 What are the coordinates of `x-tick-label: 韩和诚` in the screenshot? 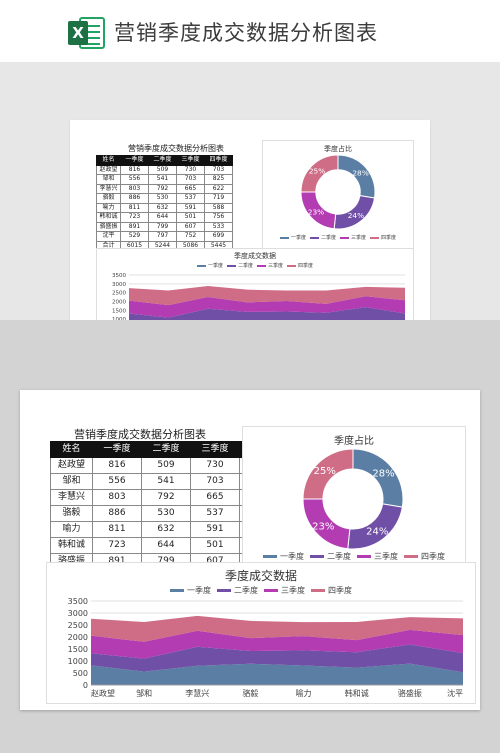 It's located at (357, 693).